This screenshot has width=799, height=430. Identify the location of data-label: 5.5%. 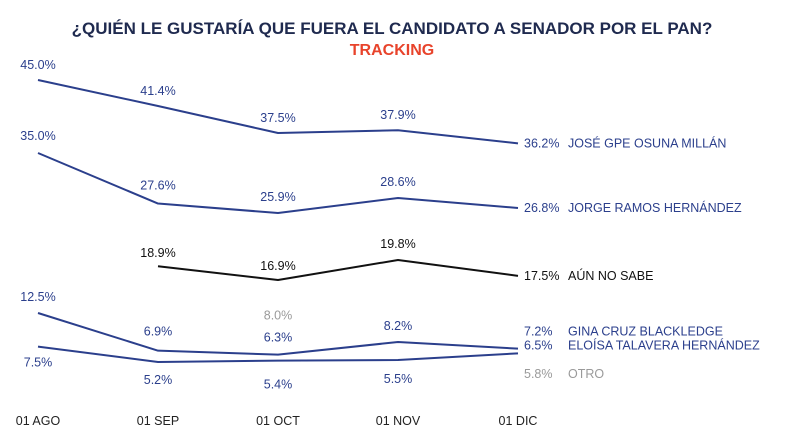
(398, 379).